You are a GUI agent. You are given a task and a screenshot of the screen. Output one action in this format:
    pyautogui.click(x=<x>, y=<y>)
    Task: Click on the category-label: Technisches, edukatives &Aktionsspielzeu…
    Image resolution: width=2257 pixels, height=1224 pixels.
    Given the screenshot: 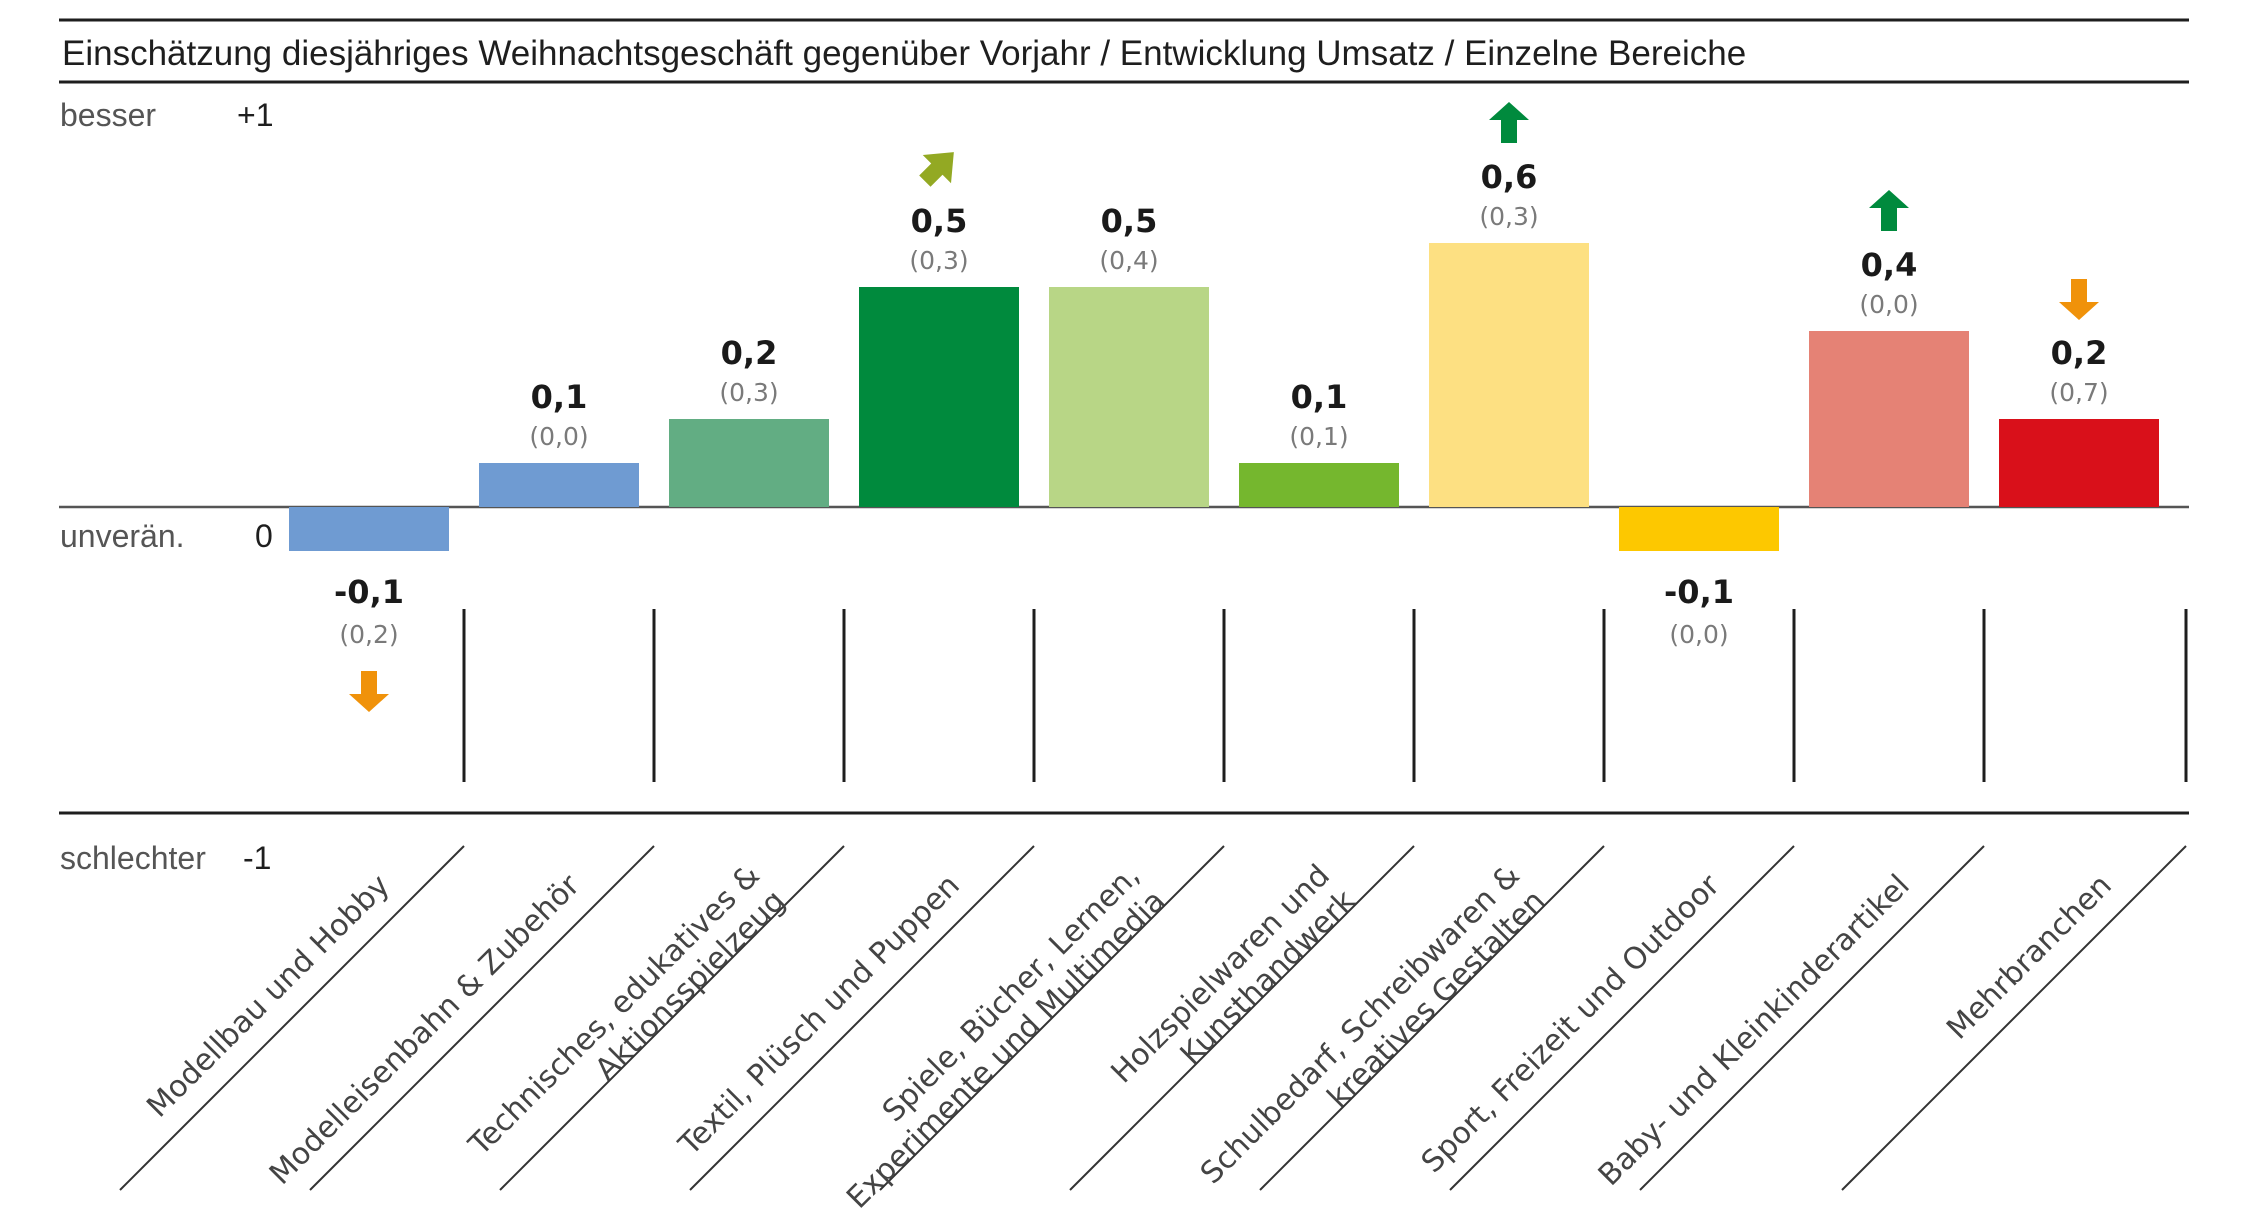 What is the action you would take?
    pyautogui.click(x=627, y=1023)
    